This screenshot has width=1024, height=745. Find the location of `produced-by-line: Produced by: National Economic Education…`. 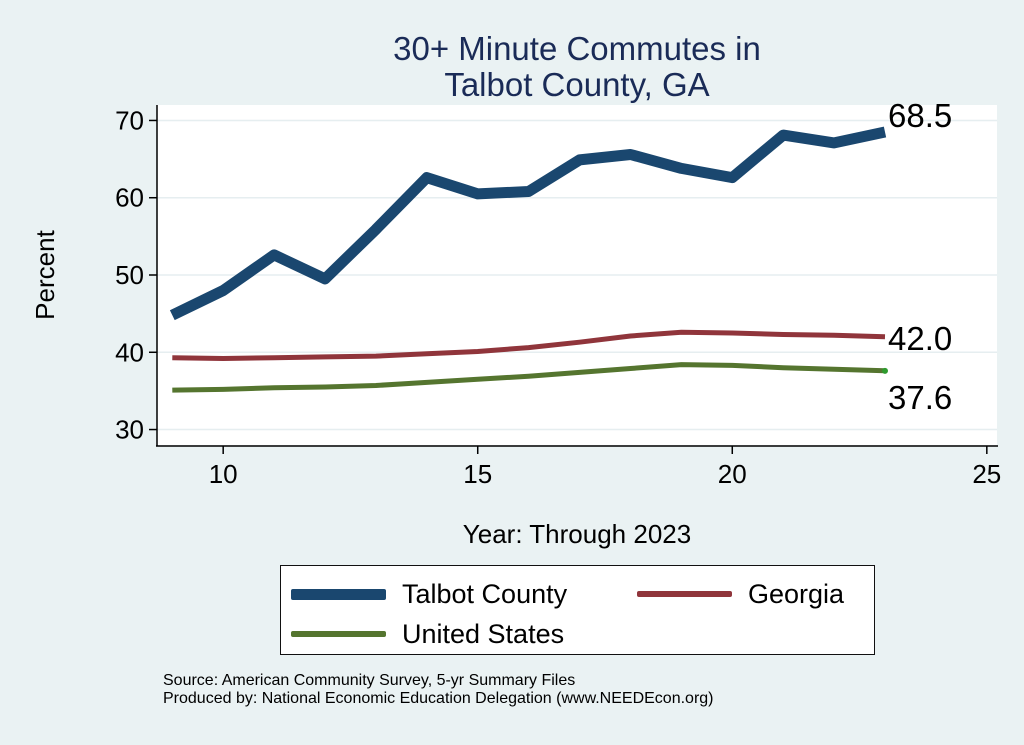

produced-by-line: Produced by: National Economic Education… is located at coordinates (438, 698).